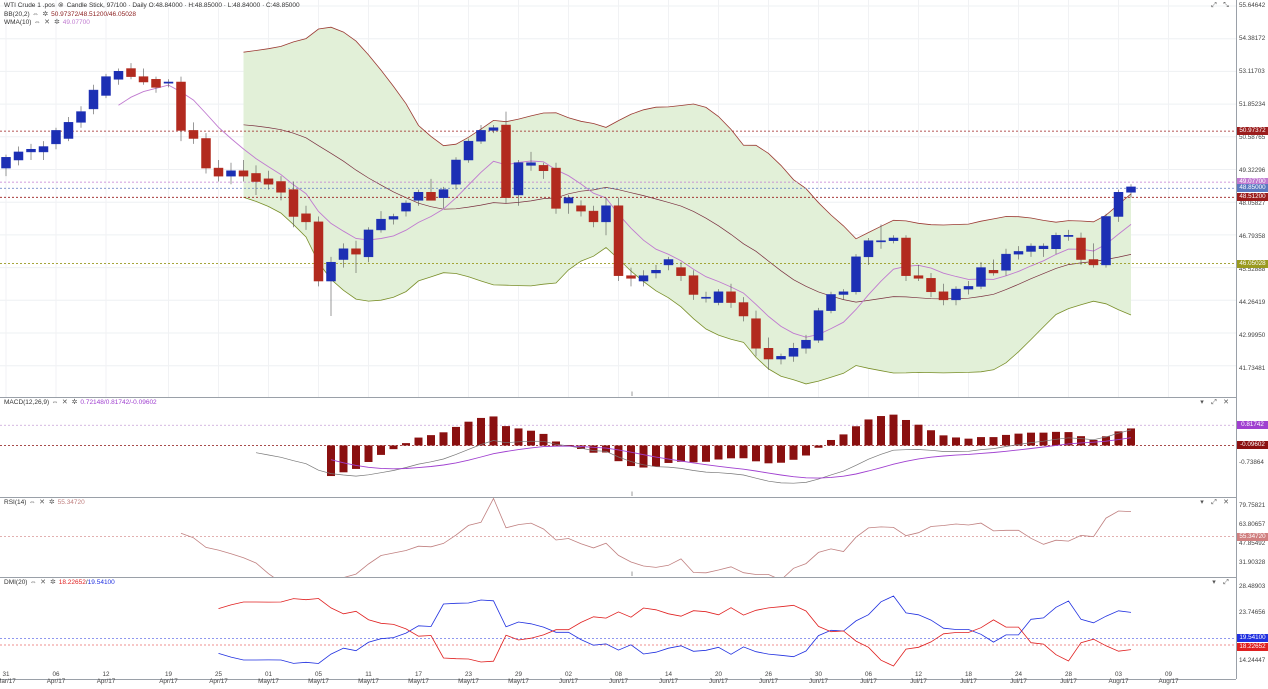 This screenshot has width=1268, height=689. I want to click on price-tick-label: 46.79358, so click(1252, 236).